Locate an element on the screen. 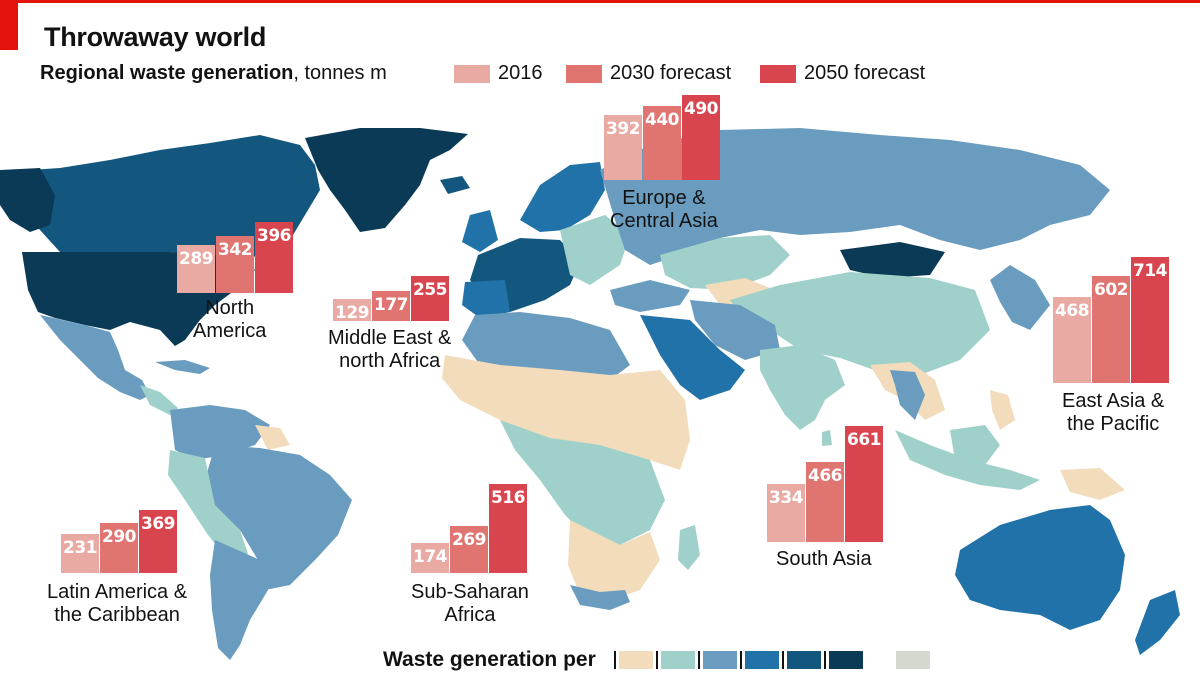  peru-bolivia is located at coordinates (209, 505).